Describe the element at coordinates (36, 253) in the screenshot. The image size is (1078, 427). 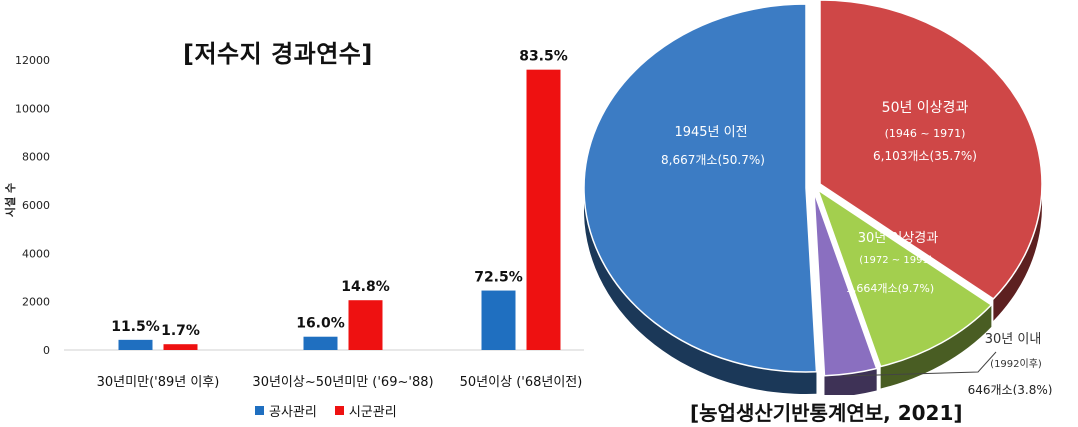
I see `y-tick-label: 4000` at that location.